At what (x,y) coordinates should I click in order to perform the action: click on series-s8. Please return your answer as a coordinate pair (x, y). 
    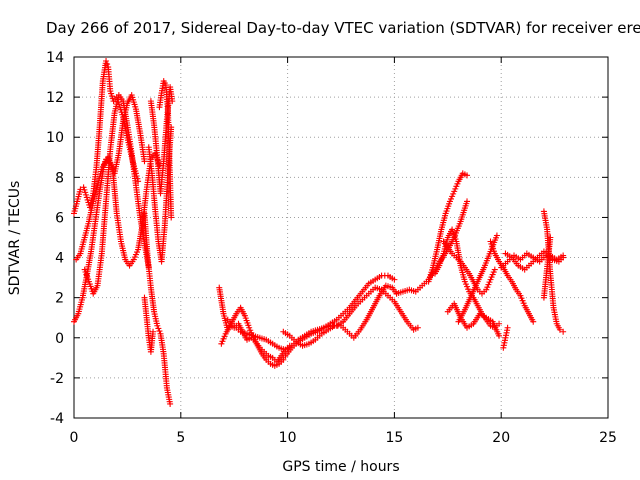
    Looking at the image, I should click on (149, 324).